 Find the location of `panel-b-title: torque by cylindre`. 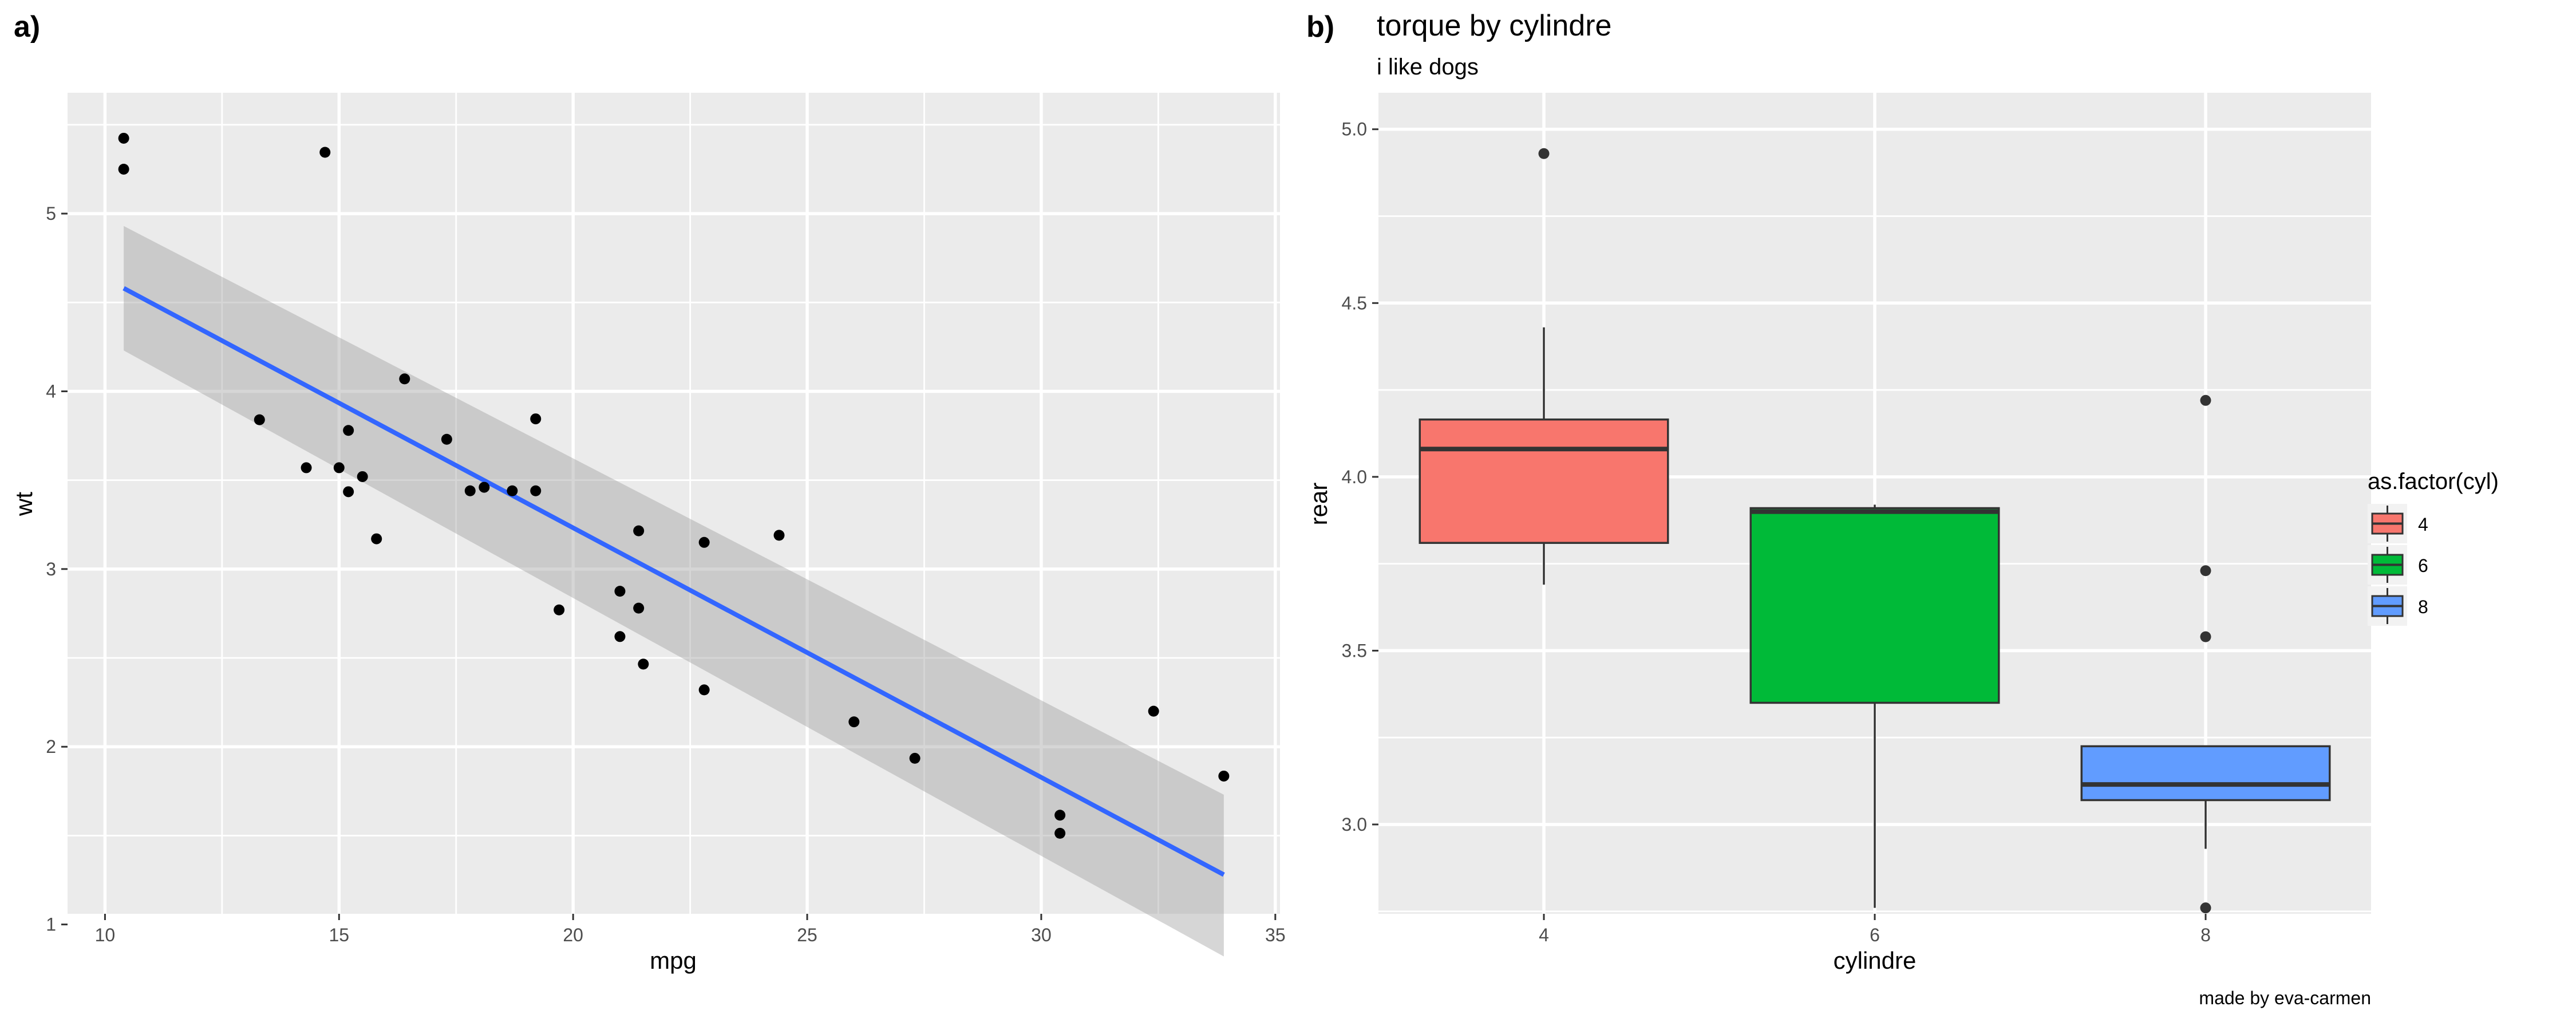

panel-b-title: torque by cylindre is located at coordinates (1494, 25).